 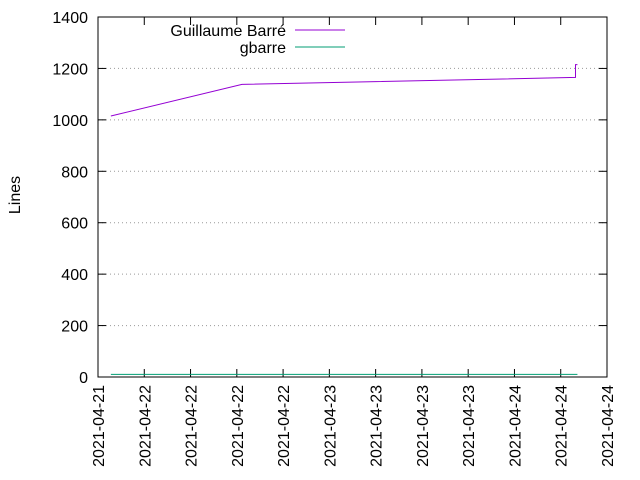 What do you see at coordinates (74, 275) in the screenshot?
I see `y-tick-label: 400` at bounding box center [74, 275].